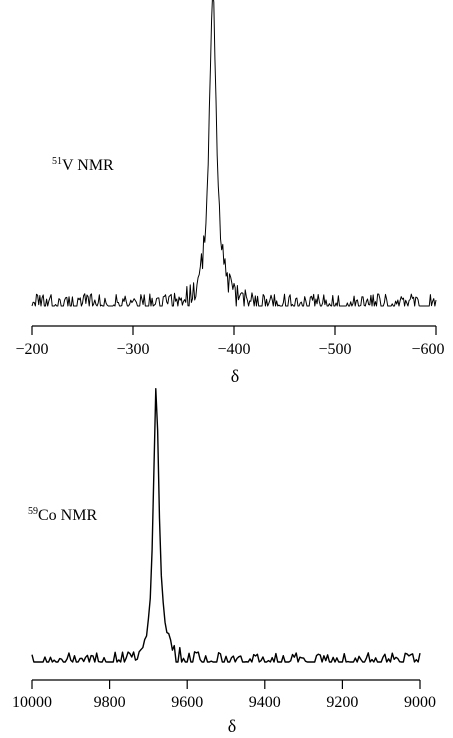 This screenshot has height=738, width=453. I want to click on v51-x-ticks: −200 −300 −400 −500 −600, so click(230, 342).